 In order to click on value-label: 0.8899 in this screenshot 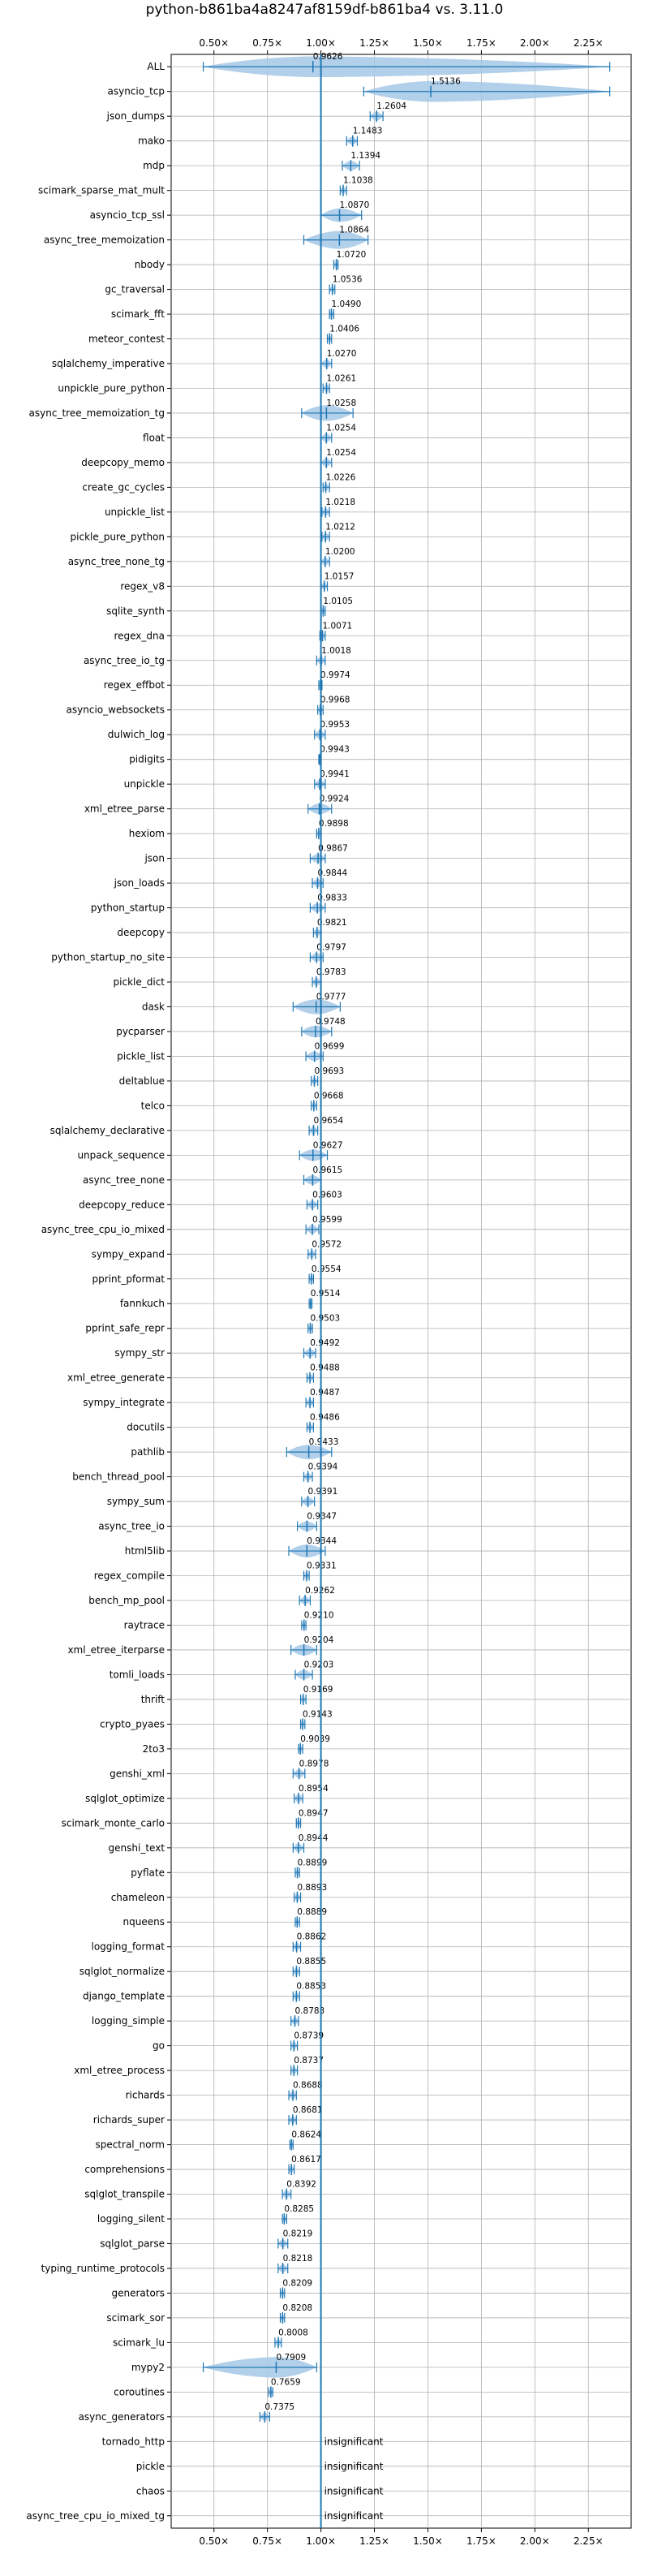, I will do `click(313, 1863)`.